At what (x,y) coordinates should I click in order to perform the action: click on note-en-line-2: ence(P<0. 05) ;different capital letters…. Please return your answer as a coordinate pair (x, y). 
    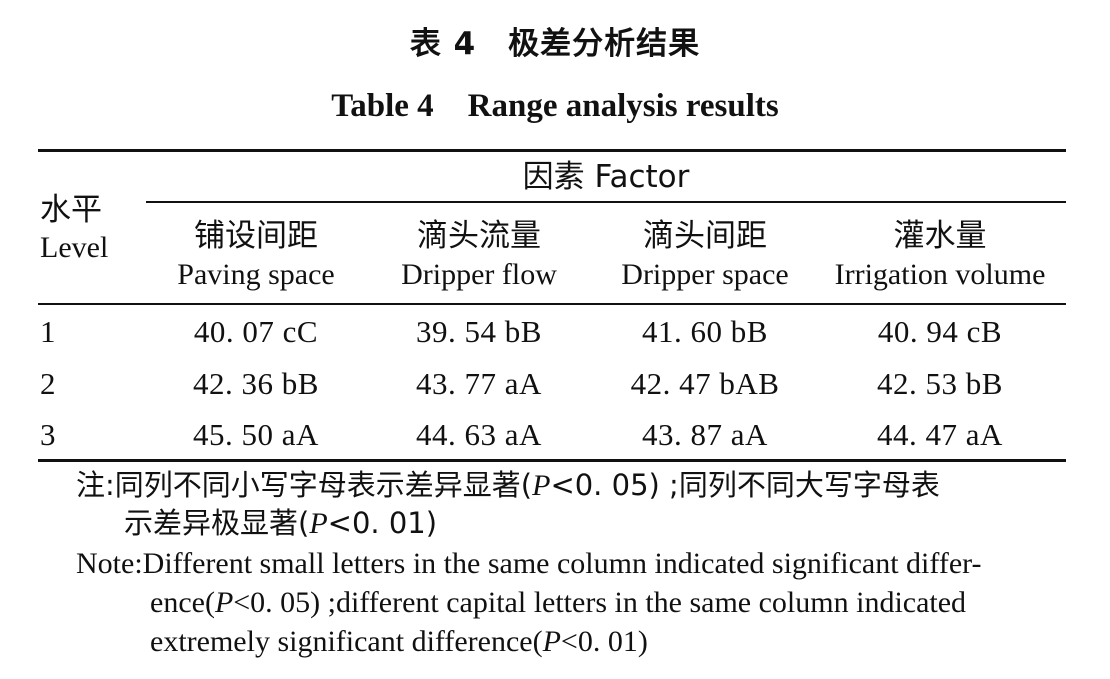
    Looking at the image, I should click on (558, 602).